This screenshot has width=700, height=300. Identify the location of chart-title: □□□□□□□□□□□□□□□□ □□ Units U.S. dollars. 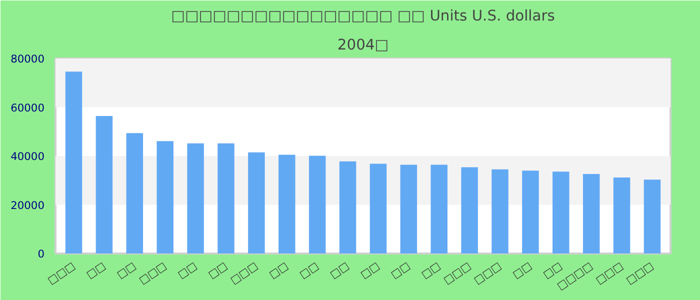
(363, 16).